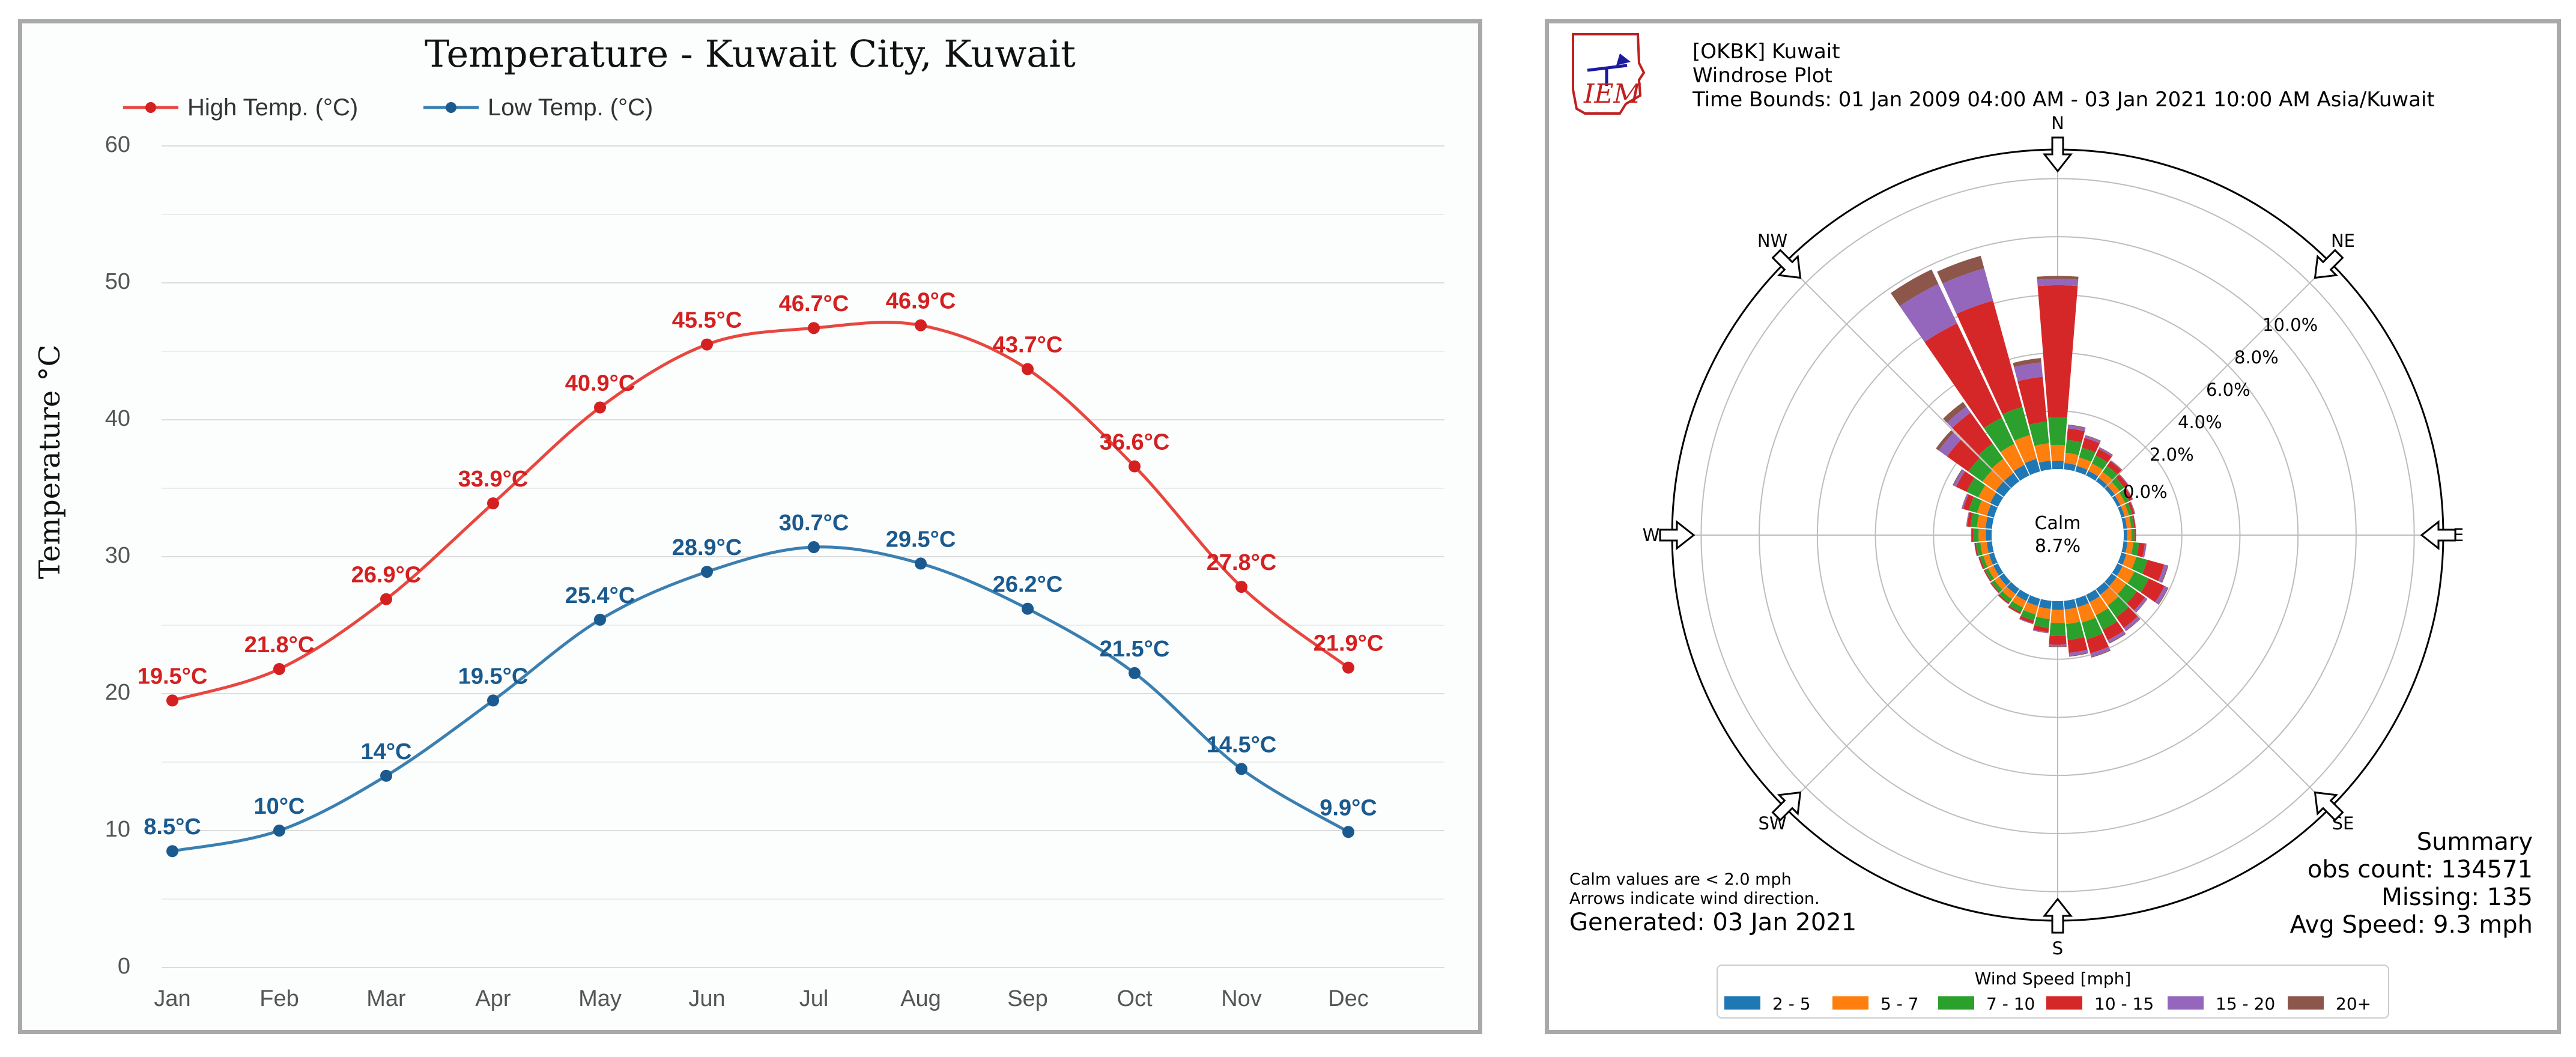 The height and width of the screenshot is (1057, 2576). I want to click on x-axis-ticks: Jan Feb Mar Apr May Jun Jul Aug Sep Oct Nov Dec, so click(761, 998).